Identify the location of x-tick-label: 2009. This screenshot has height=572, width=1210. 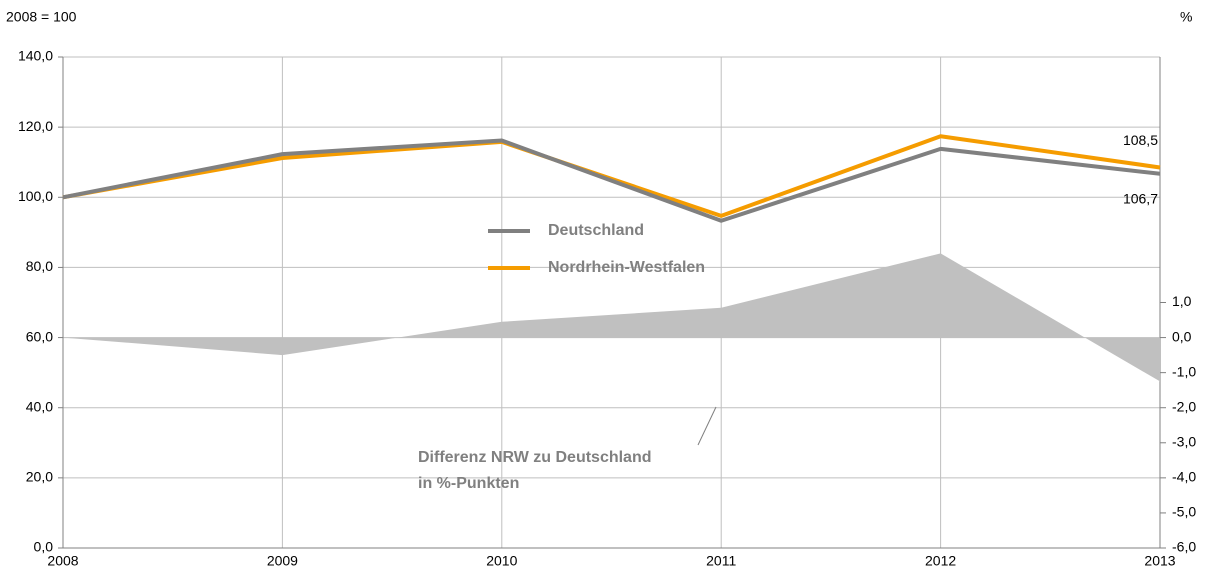
(282, 561).